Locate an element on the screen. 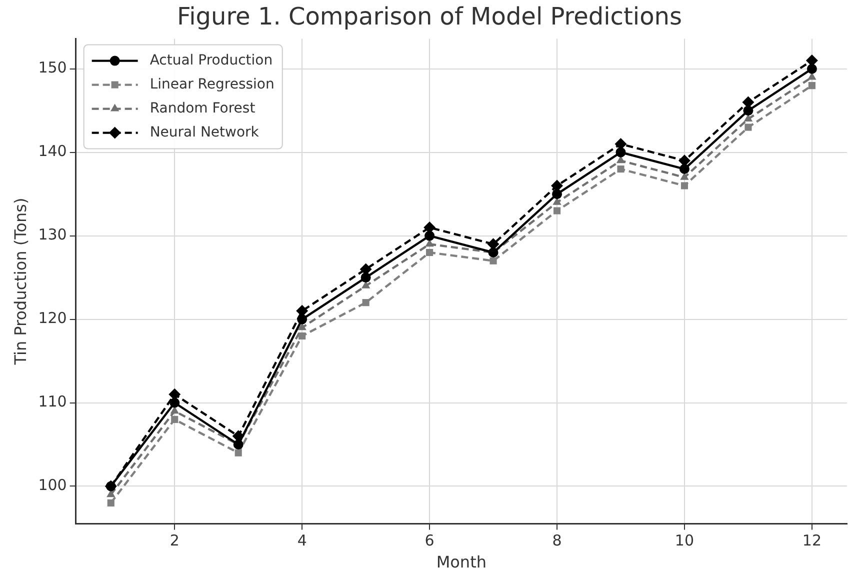 The height and width of the screenshot is (579, 853). y-tick-label: 120 is located at coordinates (52, 318).